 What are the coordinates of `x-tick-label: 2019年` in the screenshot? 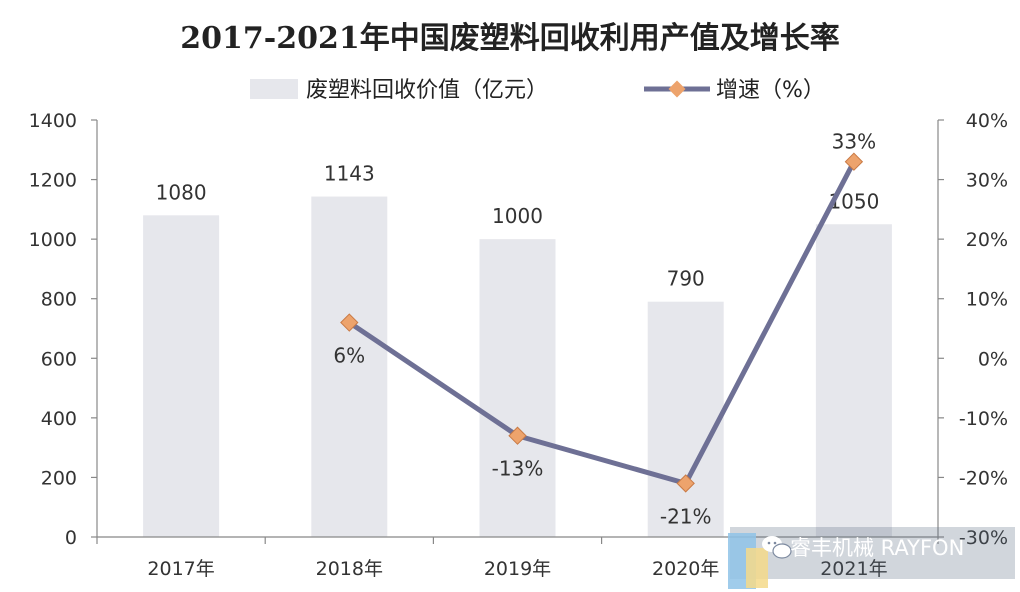 It's located at (517, 569).